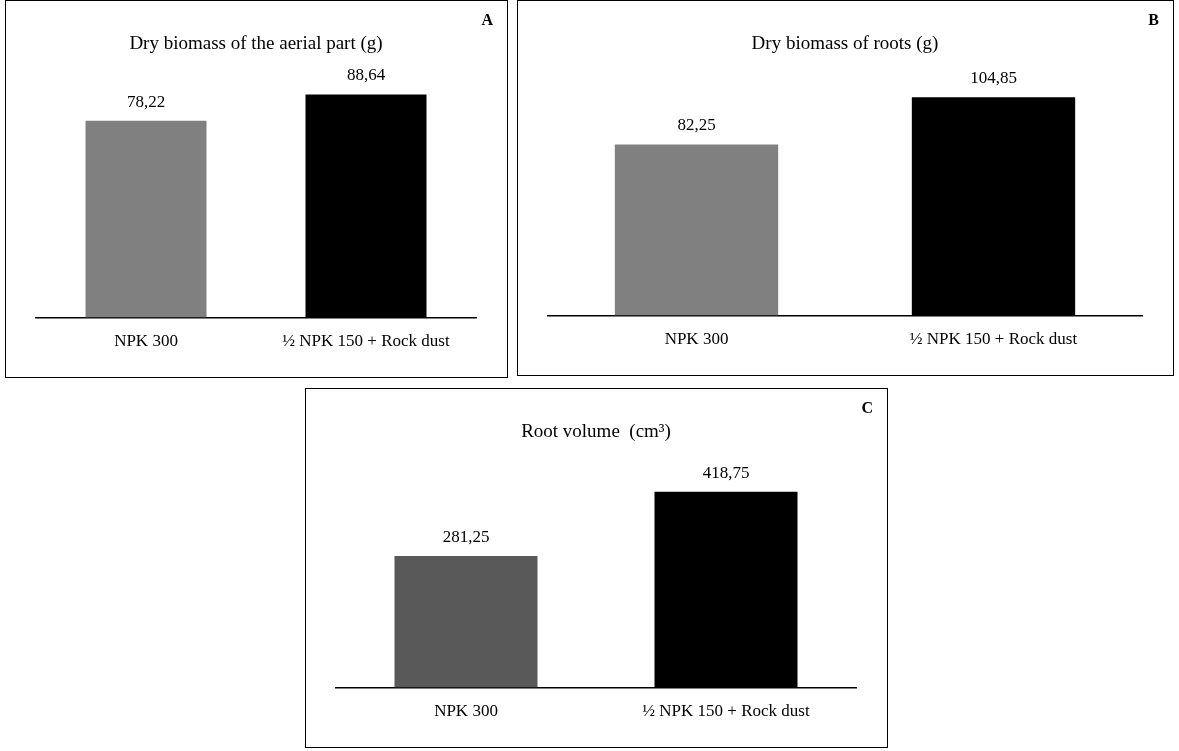  Describe the element at coordinates (487, 20) in the screenshot. I see `text: A` at that location.